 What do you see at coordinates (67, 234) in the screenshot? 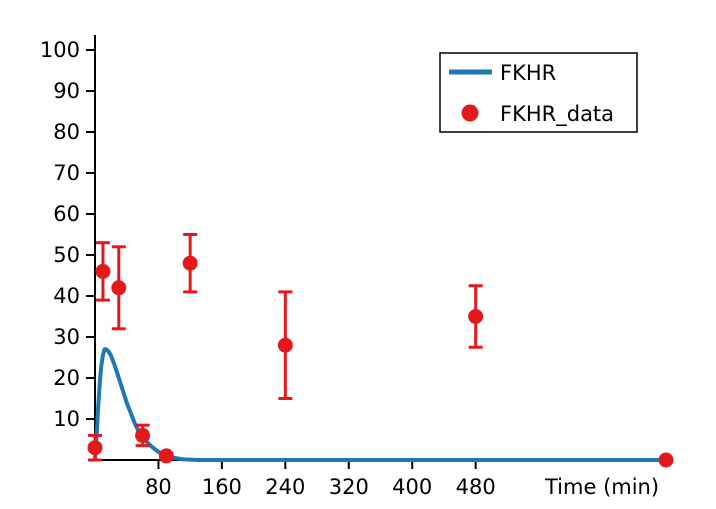
I see `y-ticks: 10 20 30 40 50 60 70 80 90 100` at bounding box center [67, 234].